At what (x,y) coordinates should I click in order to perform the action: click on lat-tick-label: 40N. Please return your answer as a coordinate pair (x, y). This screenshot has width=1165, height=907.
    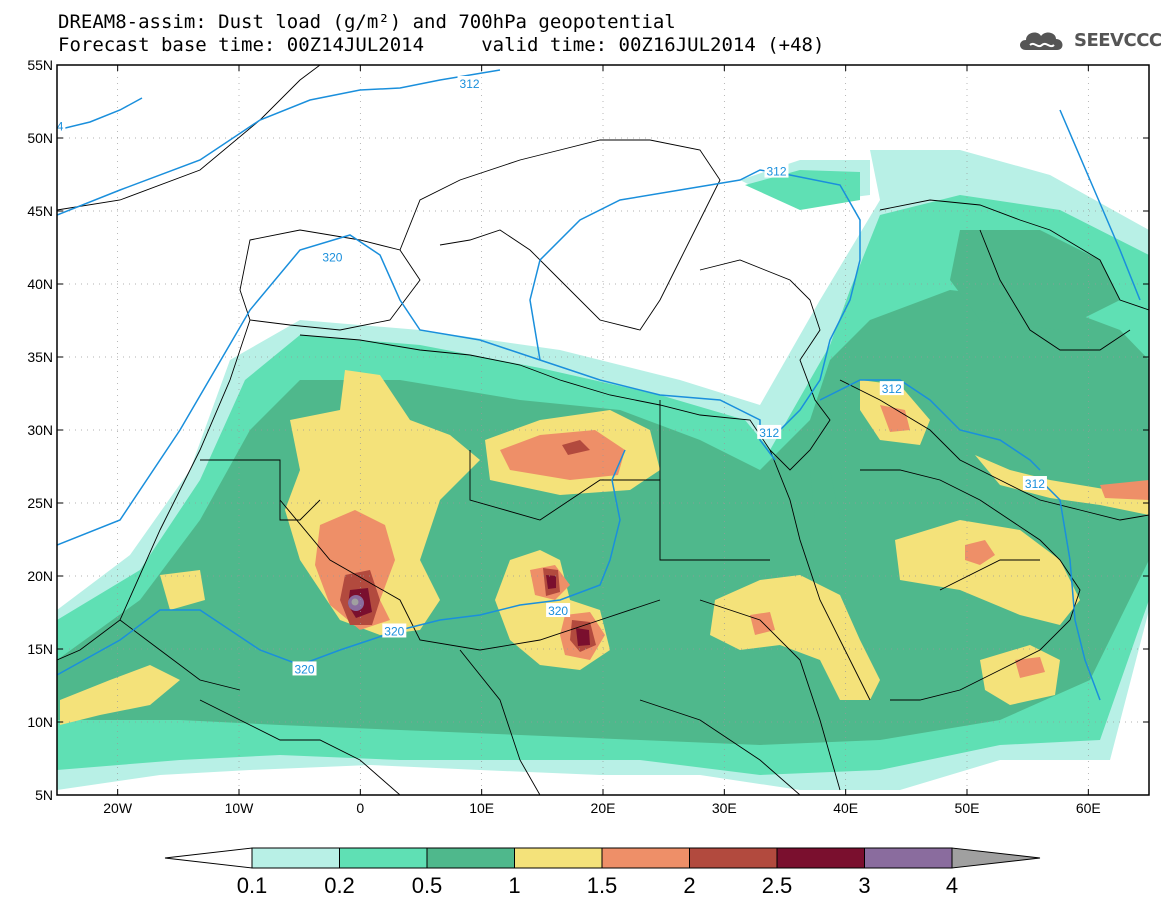
    Looking at the image, I should click on (40, 284).